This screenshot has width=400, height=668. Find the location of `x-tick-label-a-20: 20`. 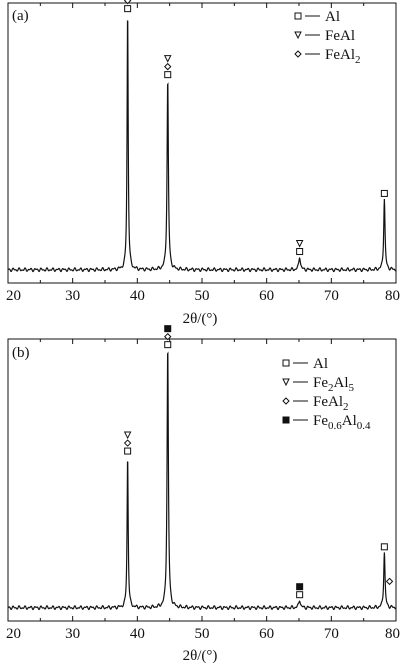

x-tick-label-a-20: 20 is located at coordinates (13, 296).